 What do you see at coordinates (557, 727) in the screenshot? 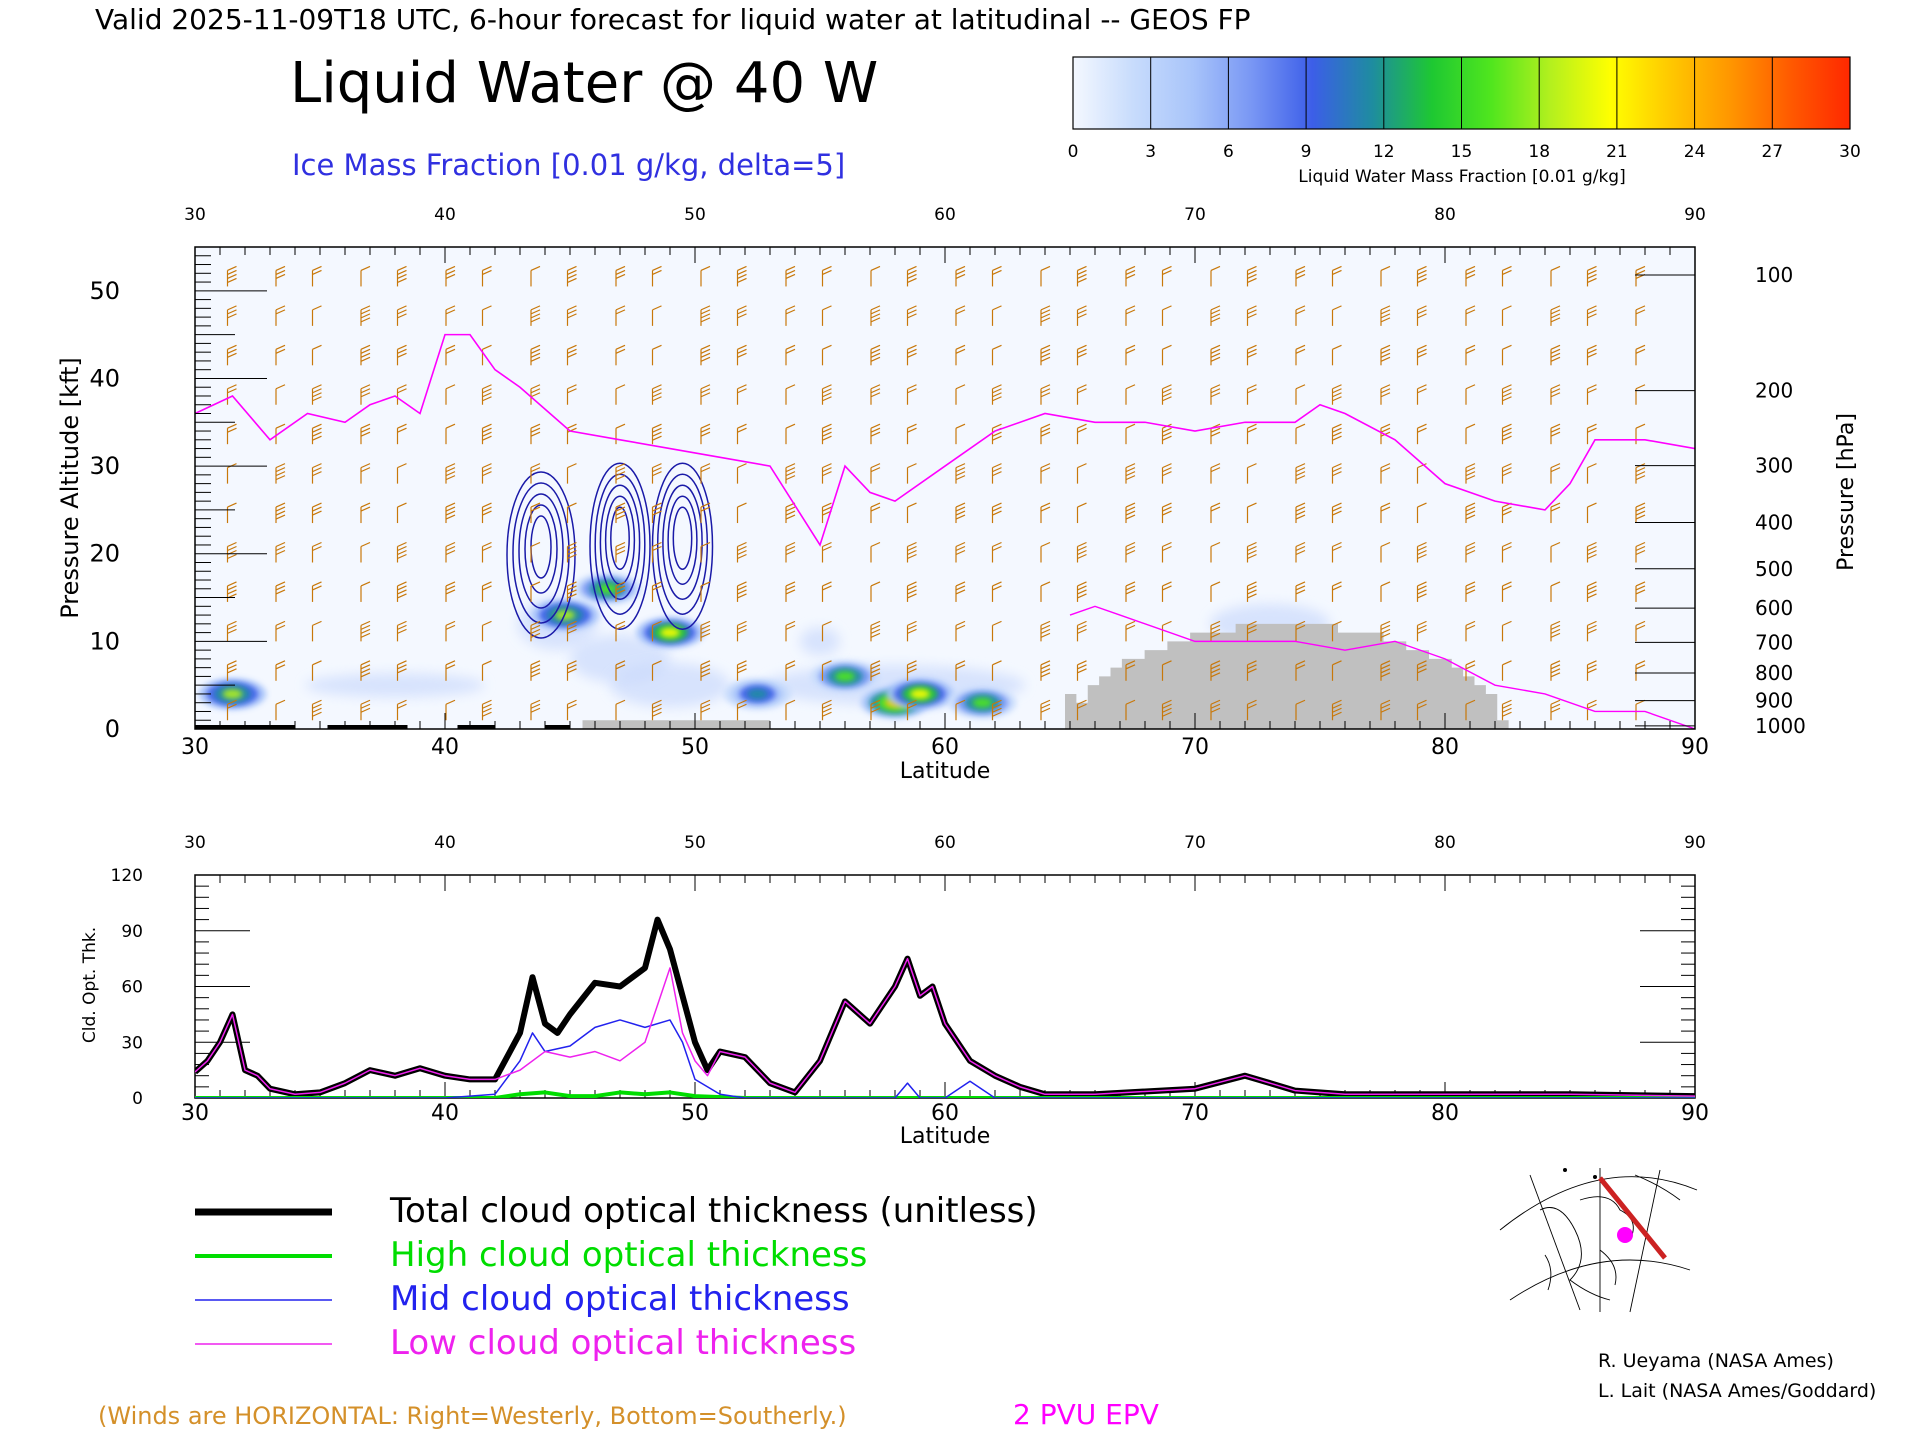
I see `surface-marker` at bounding box center [557, 727].